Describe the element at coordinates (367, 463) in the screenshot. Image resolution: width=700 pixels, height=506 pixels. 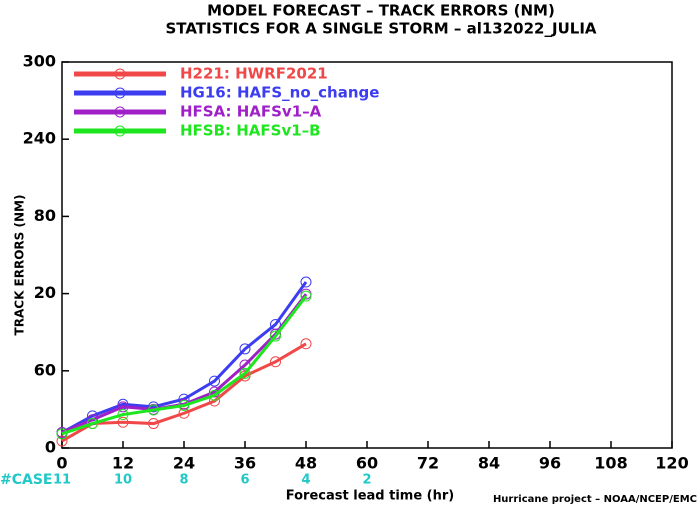
I see `x-tick-label: 60` at that location.